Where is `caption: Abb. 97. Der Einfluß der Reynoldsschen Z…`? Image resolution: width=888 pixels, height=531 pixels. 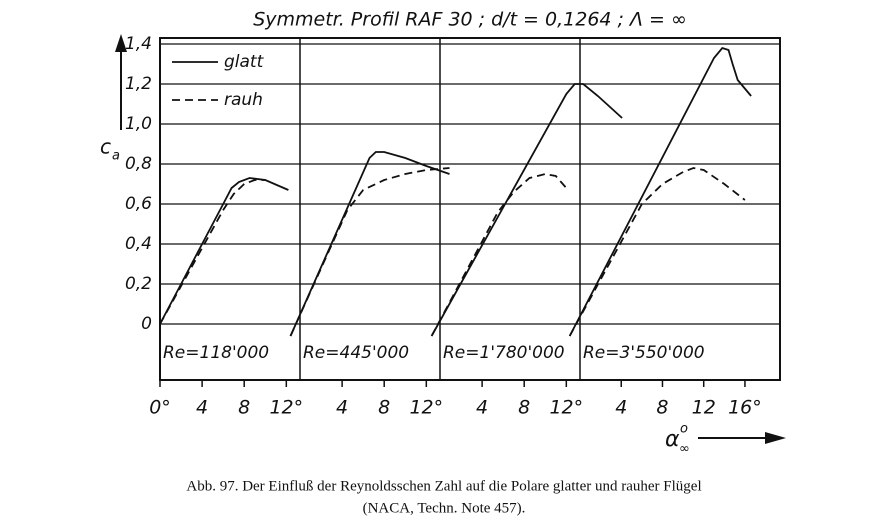
caption: Abb. 97. Der Einfluß der Reynoldsschen Z… is located at coordinates (443, 486).